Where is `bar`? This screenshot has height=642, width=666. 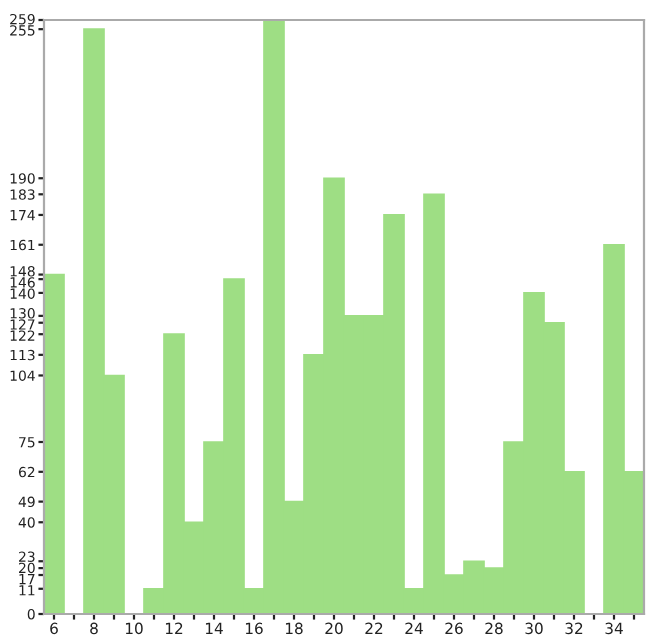 bar is located at coordinates (54, 443).